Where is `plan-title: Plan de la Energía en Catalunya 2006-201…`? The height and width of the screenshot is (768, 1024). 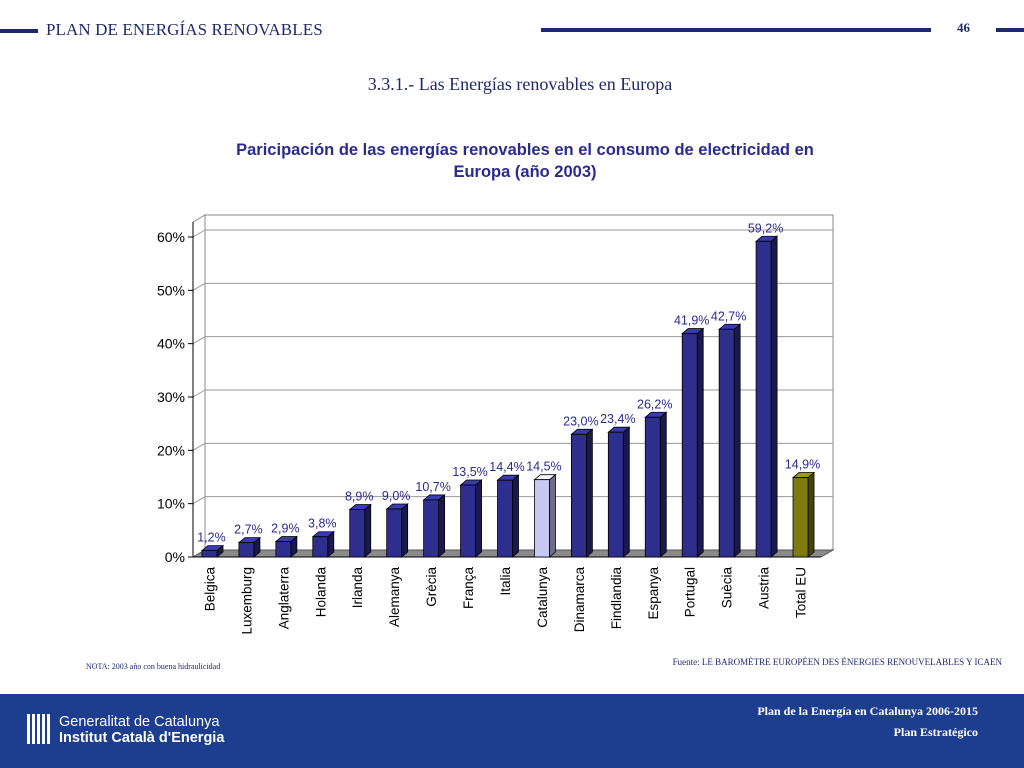 plan-title: Plan de la Energía en Catalunya 2006-201… is located at coordinates (867, 711).